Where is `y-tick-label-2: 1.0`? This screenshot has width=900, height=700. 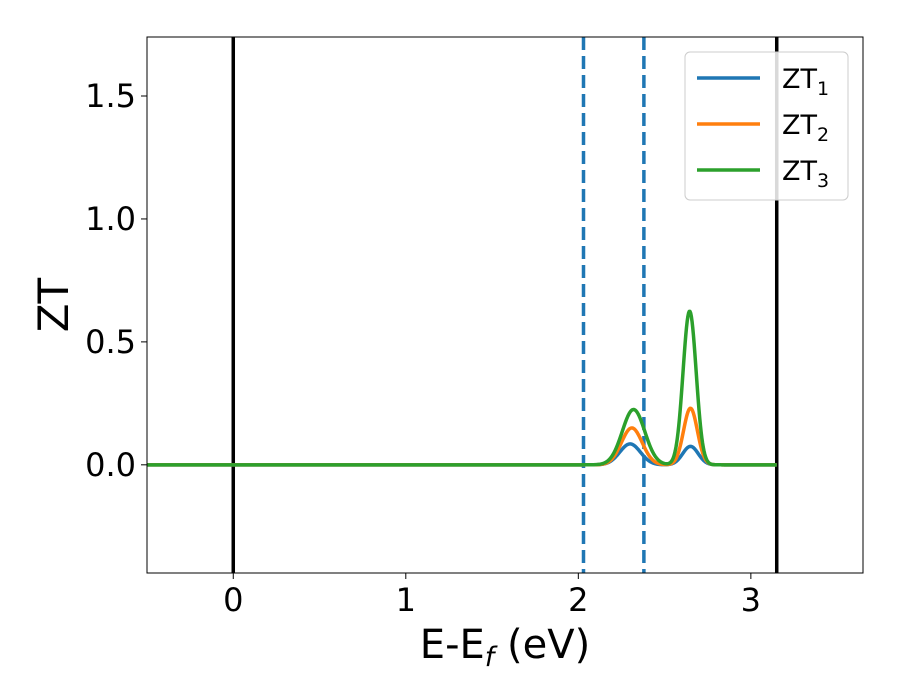 y-tick-label-2: 1.0 is located at coordinates (110, 219).